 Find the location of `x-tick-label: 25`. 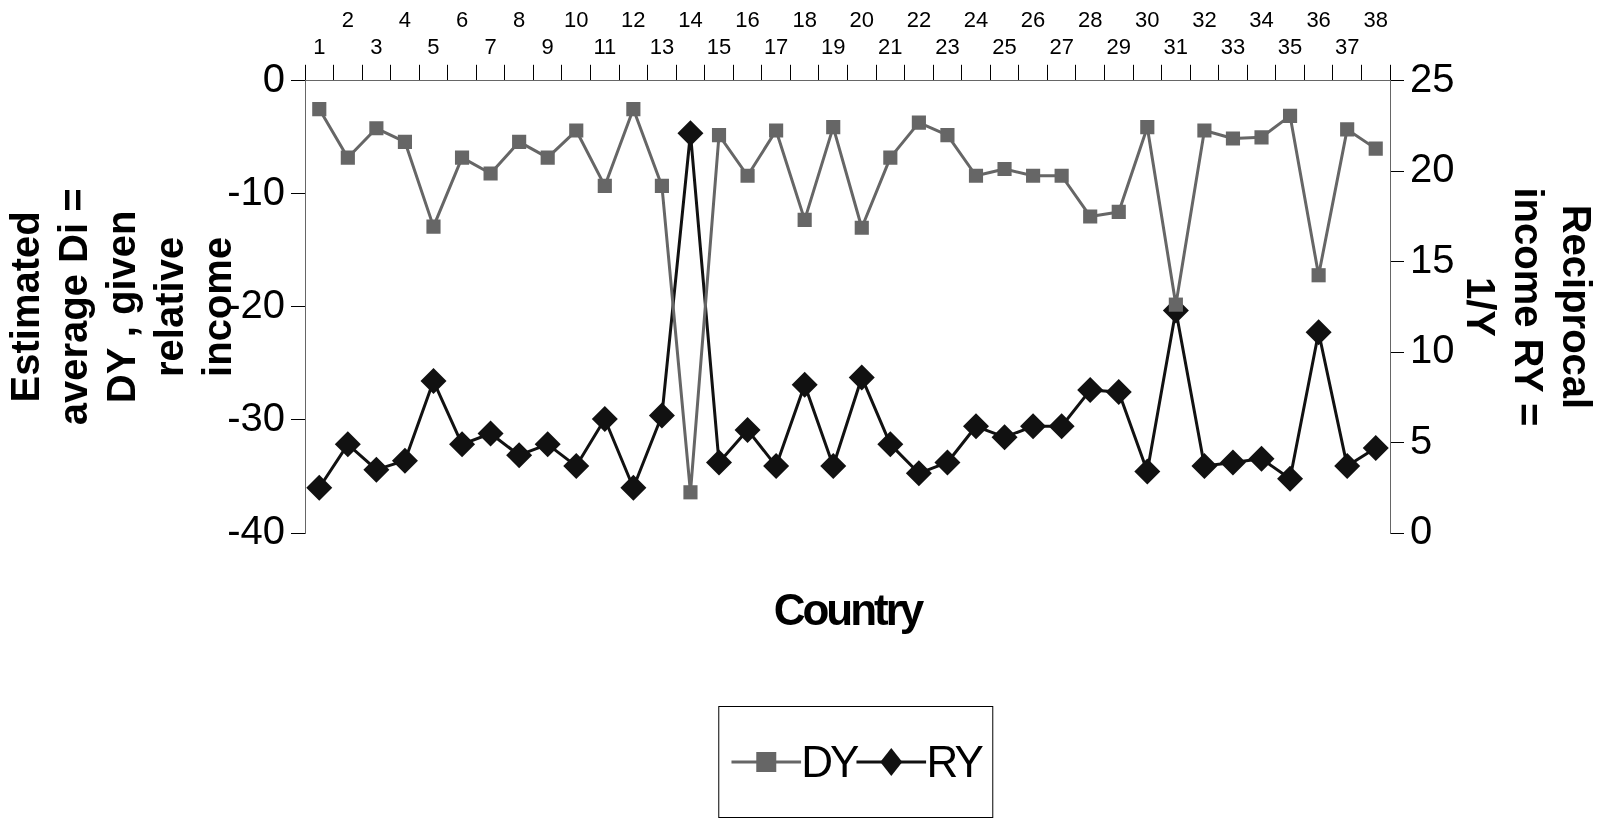

x-tick-label: 25 is located at coordinates (1004, 46).